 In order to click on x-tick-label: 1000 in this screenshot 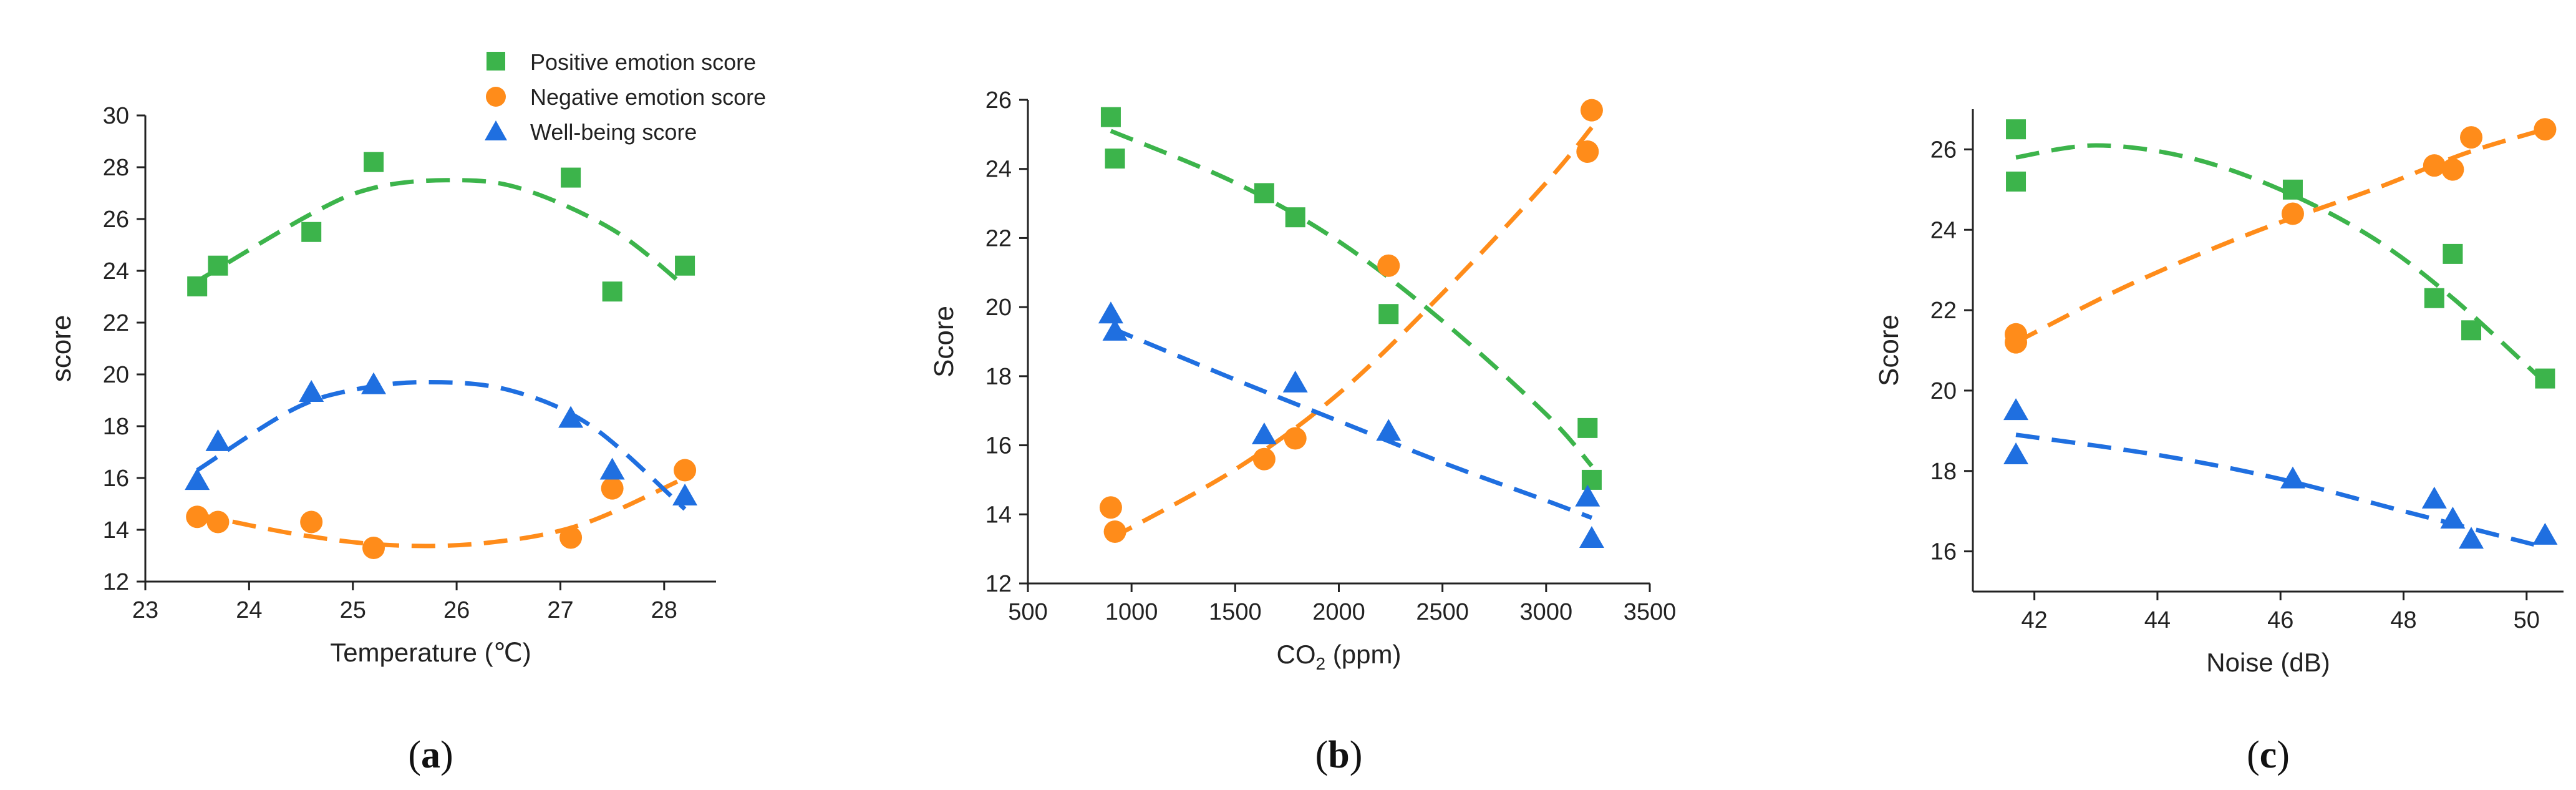, I will do `click(1131, 612)`.